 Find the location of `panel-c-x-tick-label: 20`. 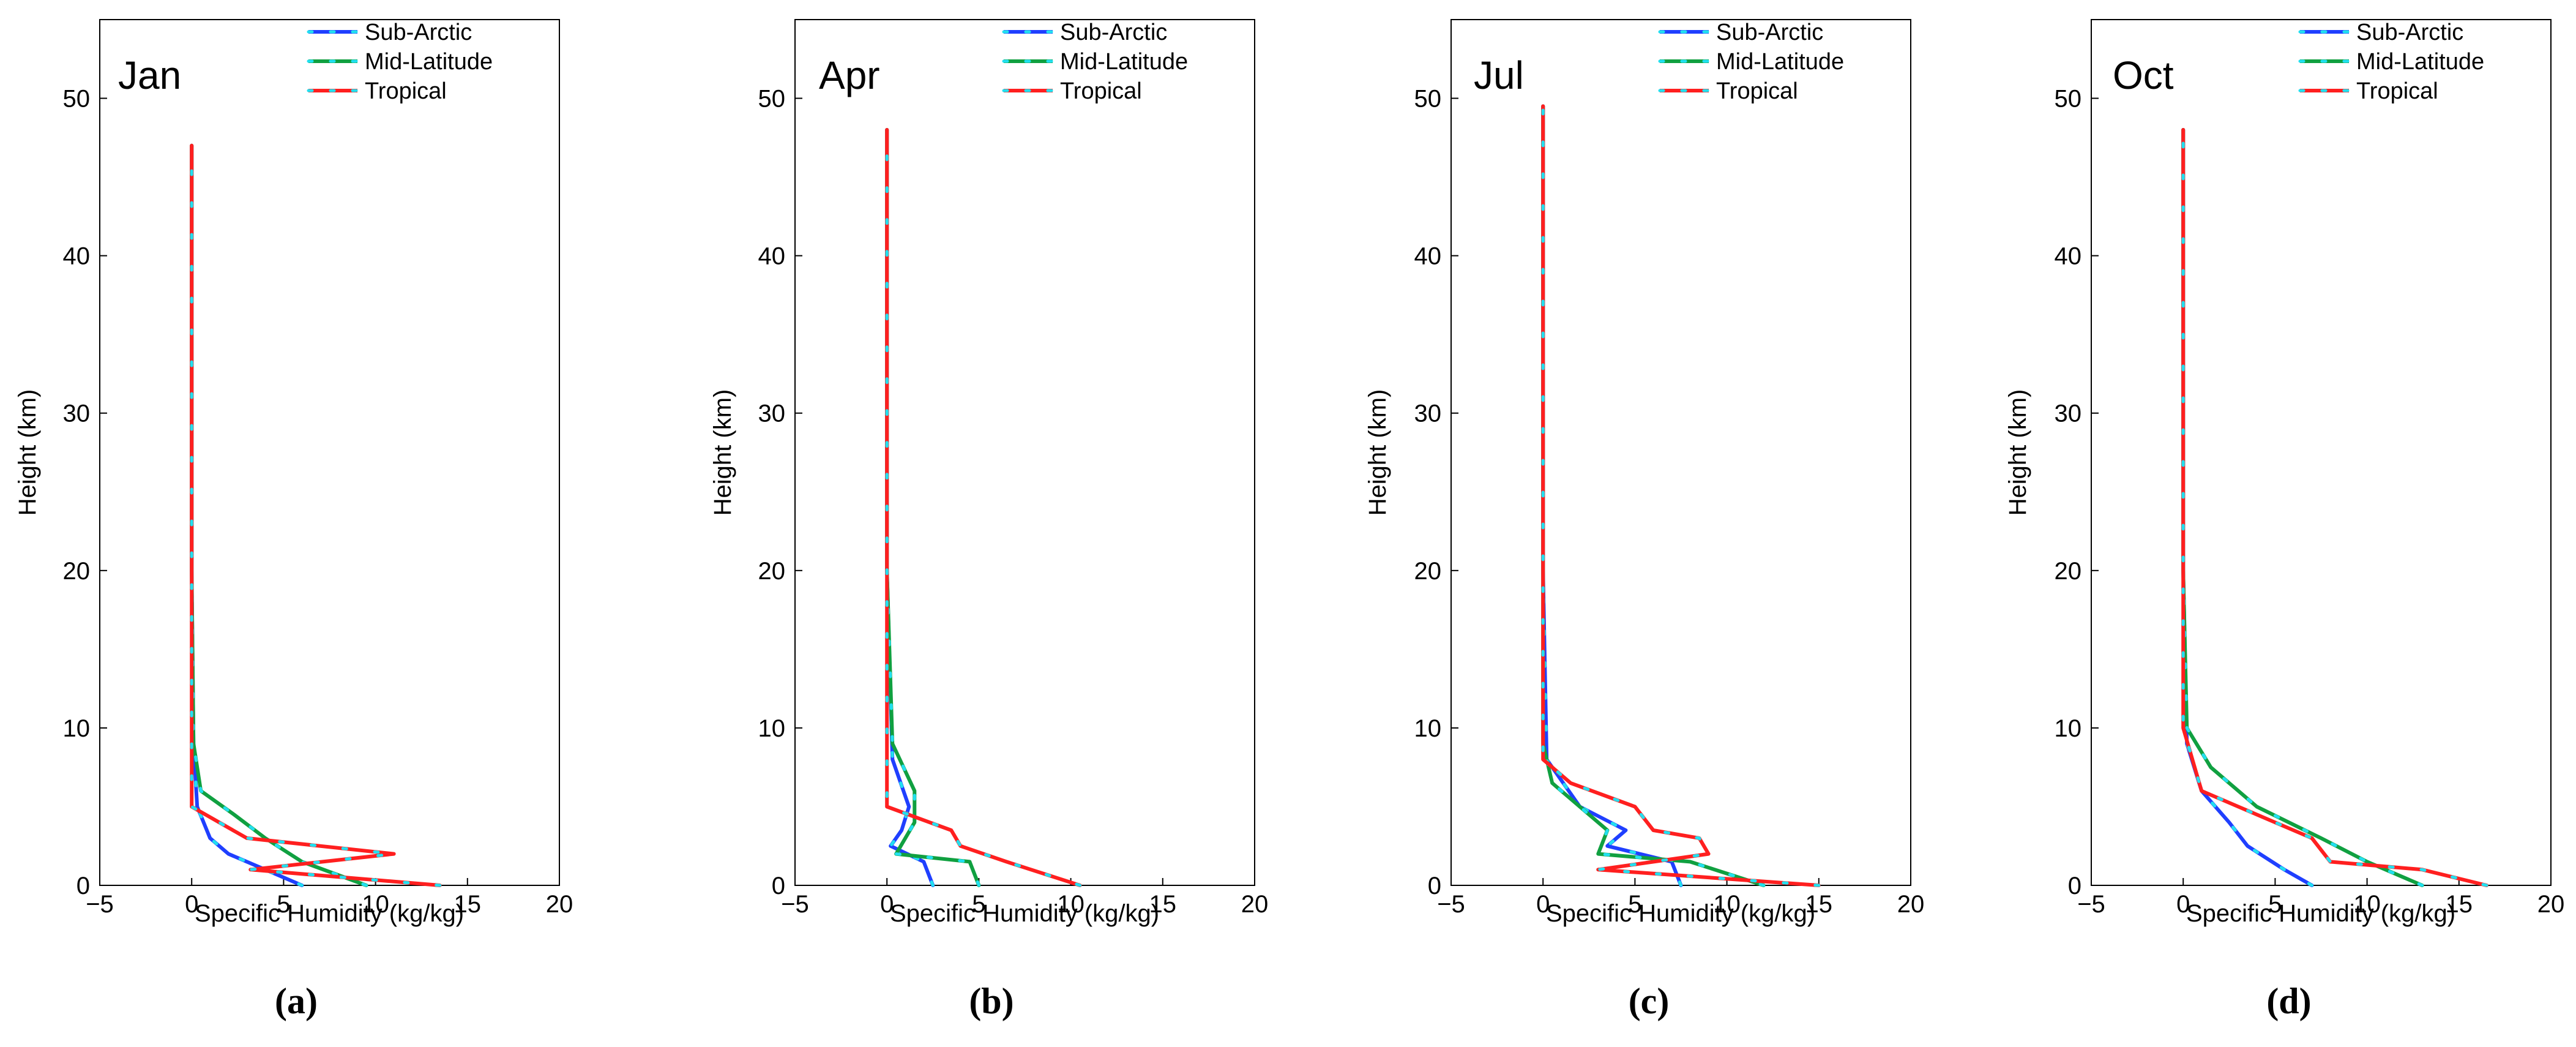

panel-c-x-tick-label: 20 is located at coordinates (1911, 904).